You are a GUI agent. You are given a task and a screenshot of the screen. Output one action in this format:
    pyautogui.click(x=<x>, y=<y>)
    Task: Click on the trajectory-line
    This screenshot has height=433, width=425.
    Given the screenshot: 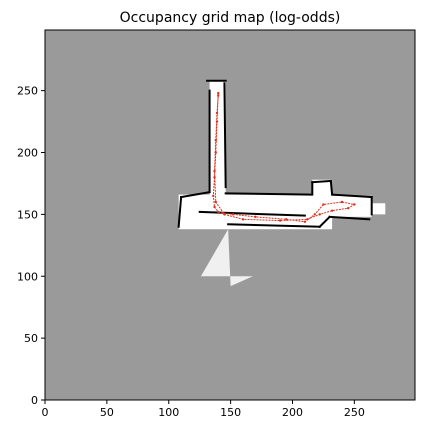 What is the action you would take?
    pyautogui.click(x=284, y=158)
    